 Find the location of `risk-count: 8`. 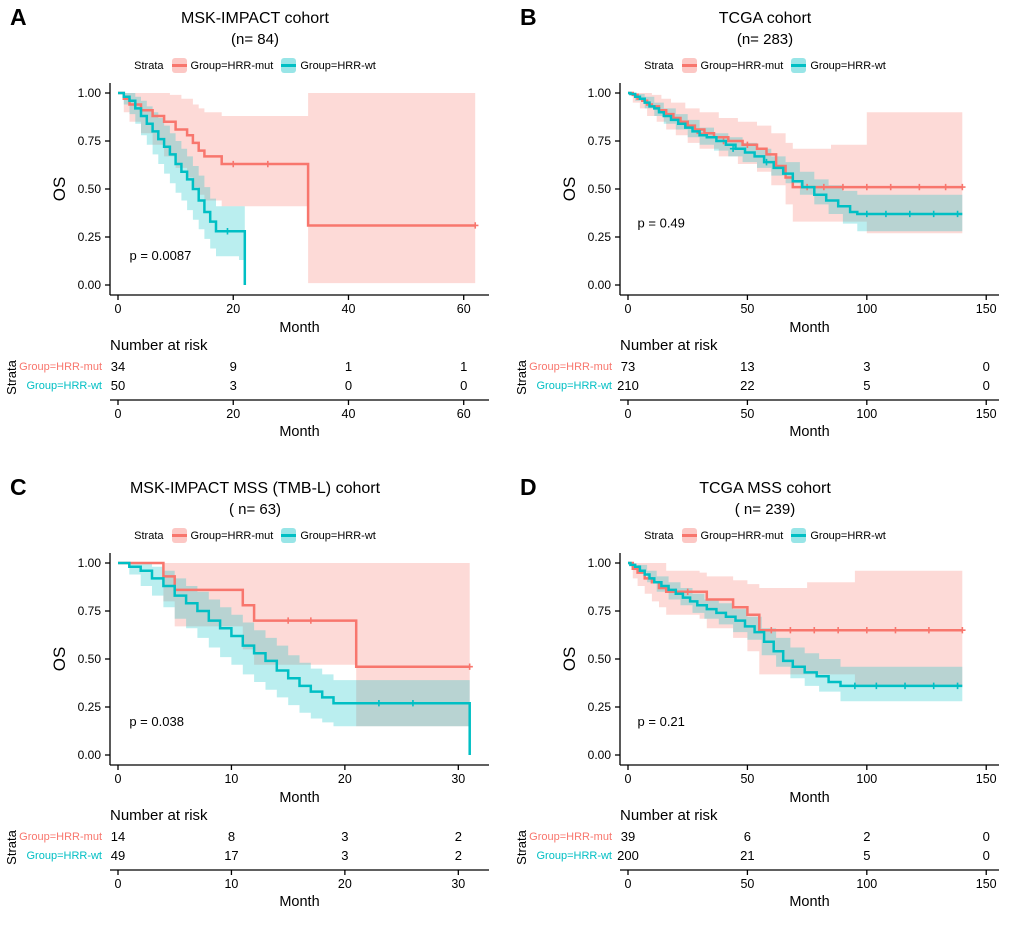

risk-count: 8 is located at coordinates (231, 836).